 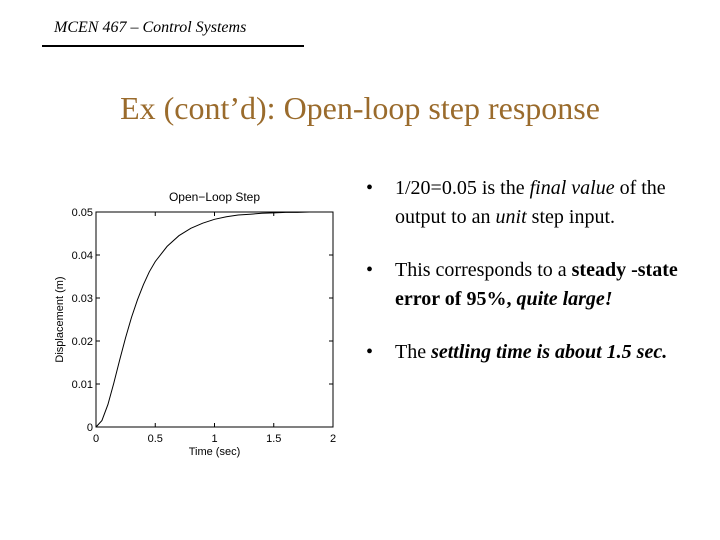 I want to click on y-tick-label: 0.03, so click(x=82, y=299).